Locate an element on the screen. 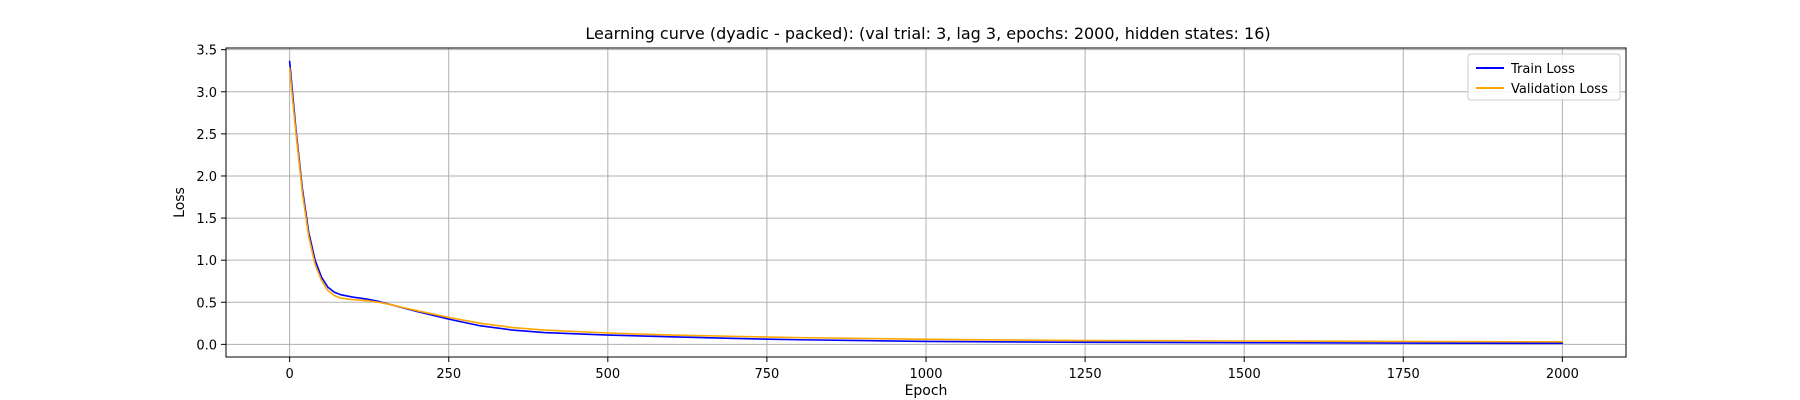 This screenshot has height=400, width=1800. x-tick-label: 1000 is located at coordinates (925, 374).